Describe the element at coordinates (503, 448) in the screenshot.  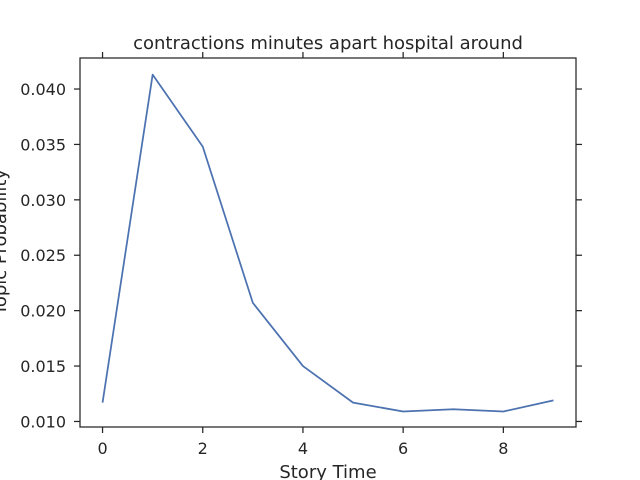
I see `x-tick-label: 8` at that location.